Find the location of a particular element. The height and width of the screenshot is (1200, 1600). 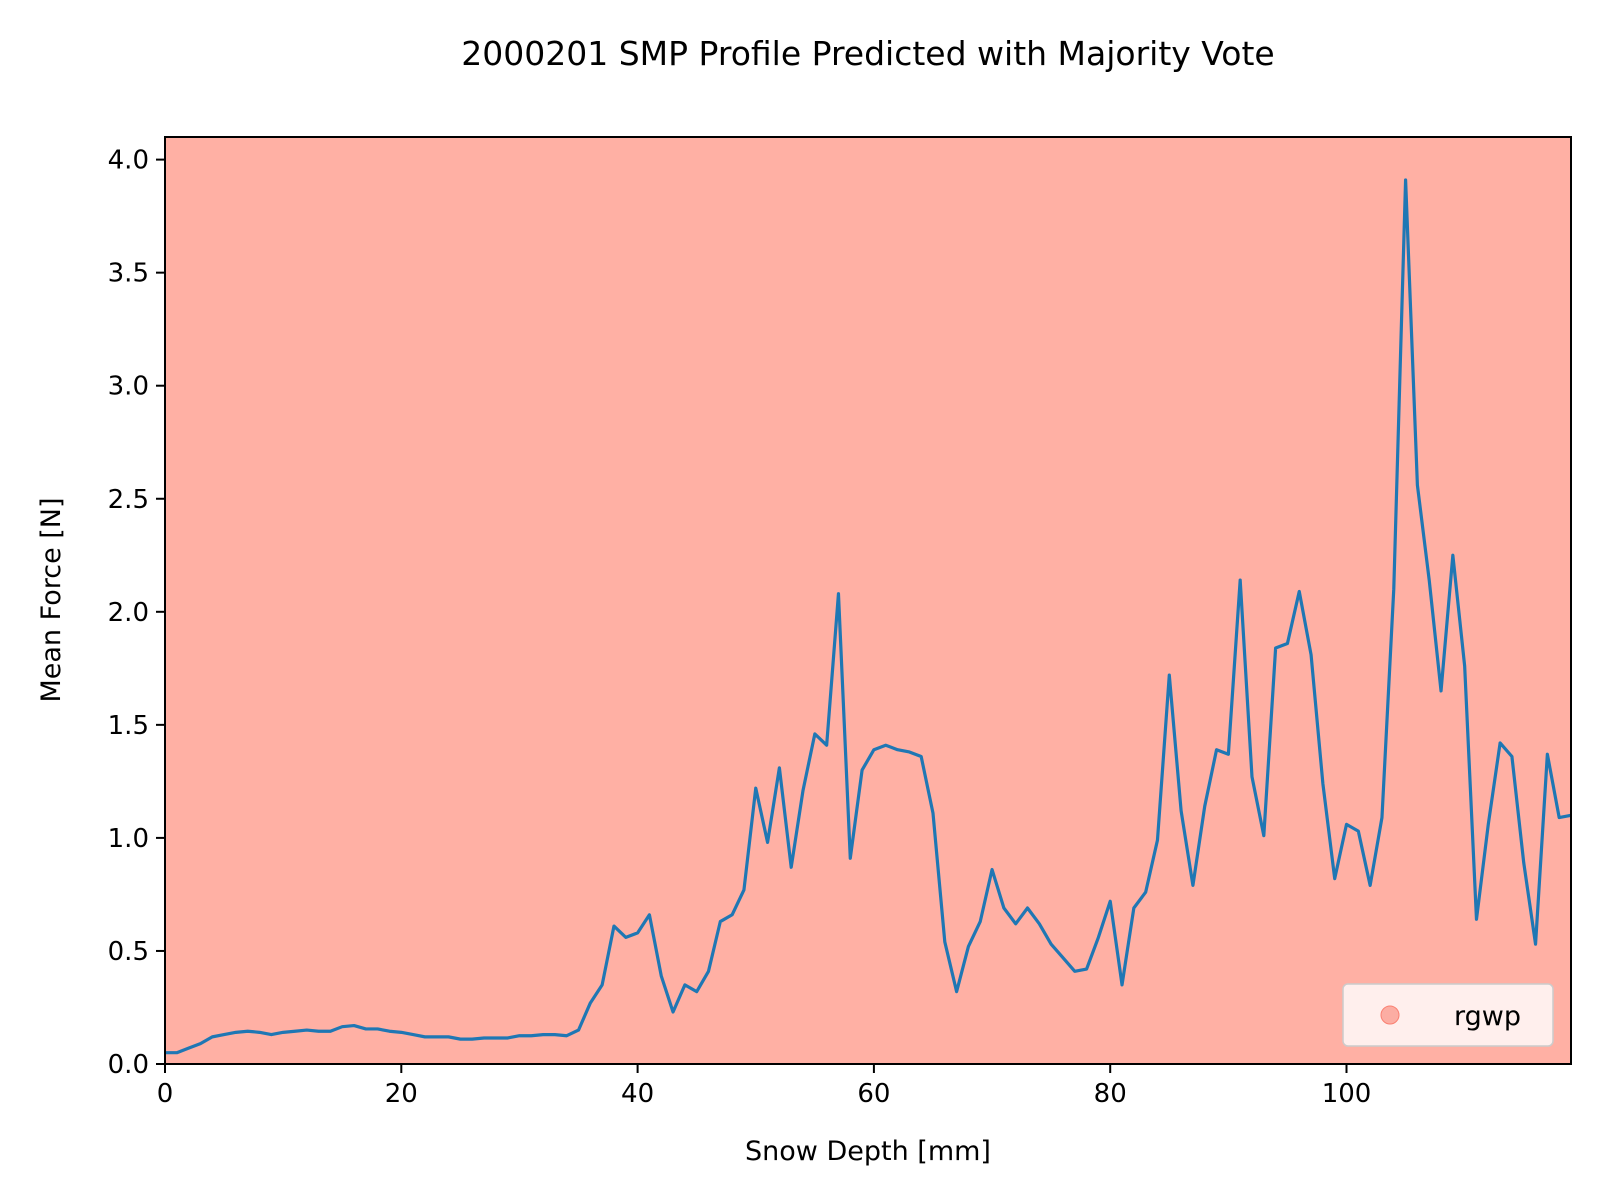

y-tick-label: 2.5 is located at coordinates (128, 500).